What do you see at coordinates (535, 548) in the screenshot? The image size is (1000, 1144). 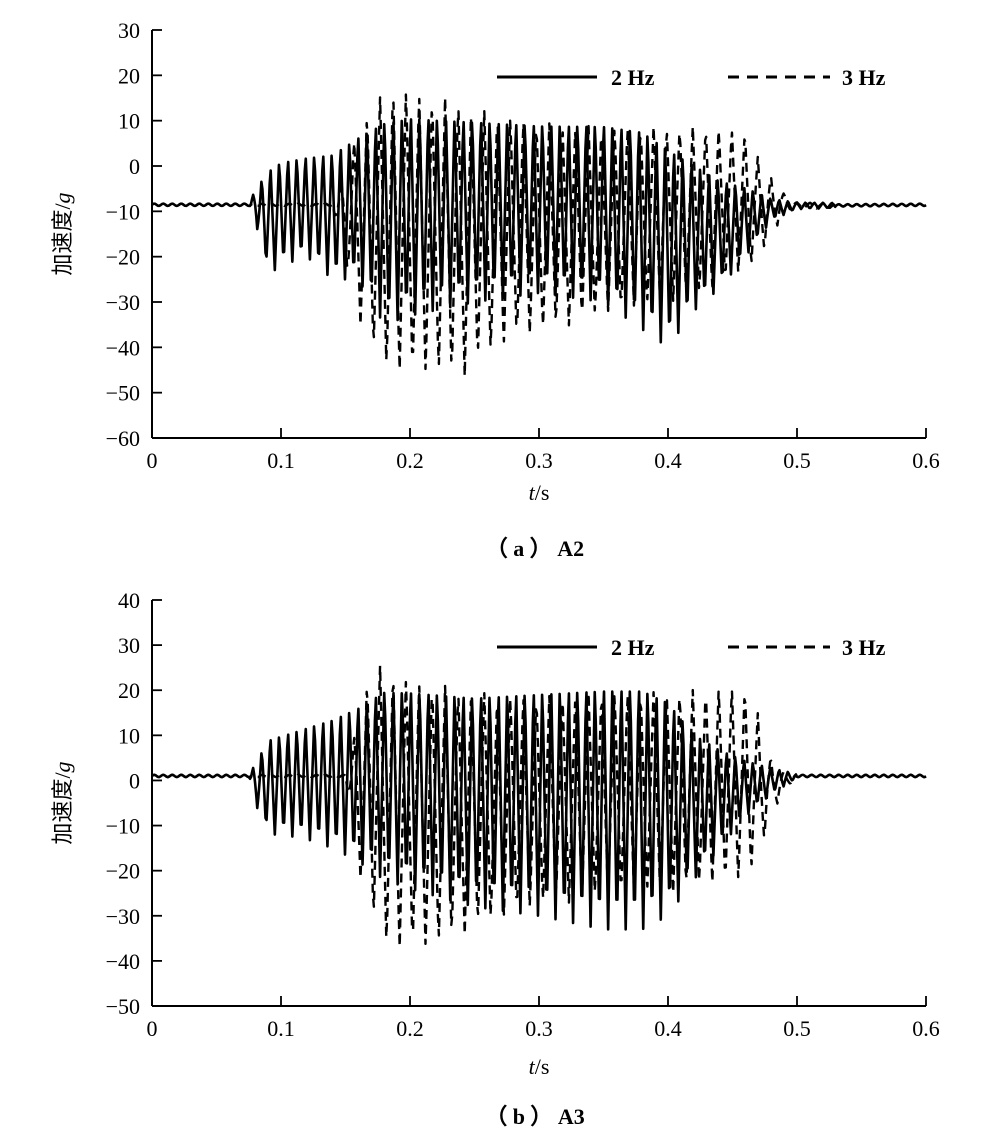 I see `panel-caption: （ a ） A2` at bounding box center [535, 548].